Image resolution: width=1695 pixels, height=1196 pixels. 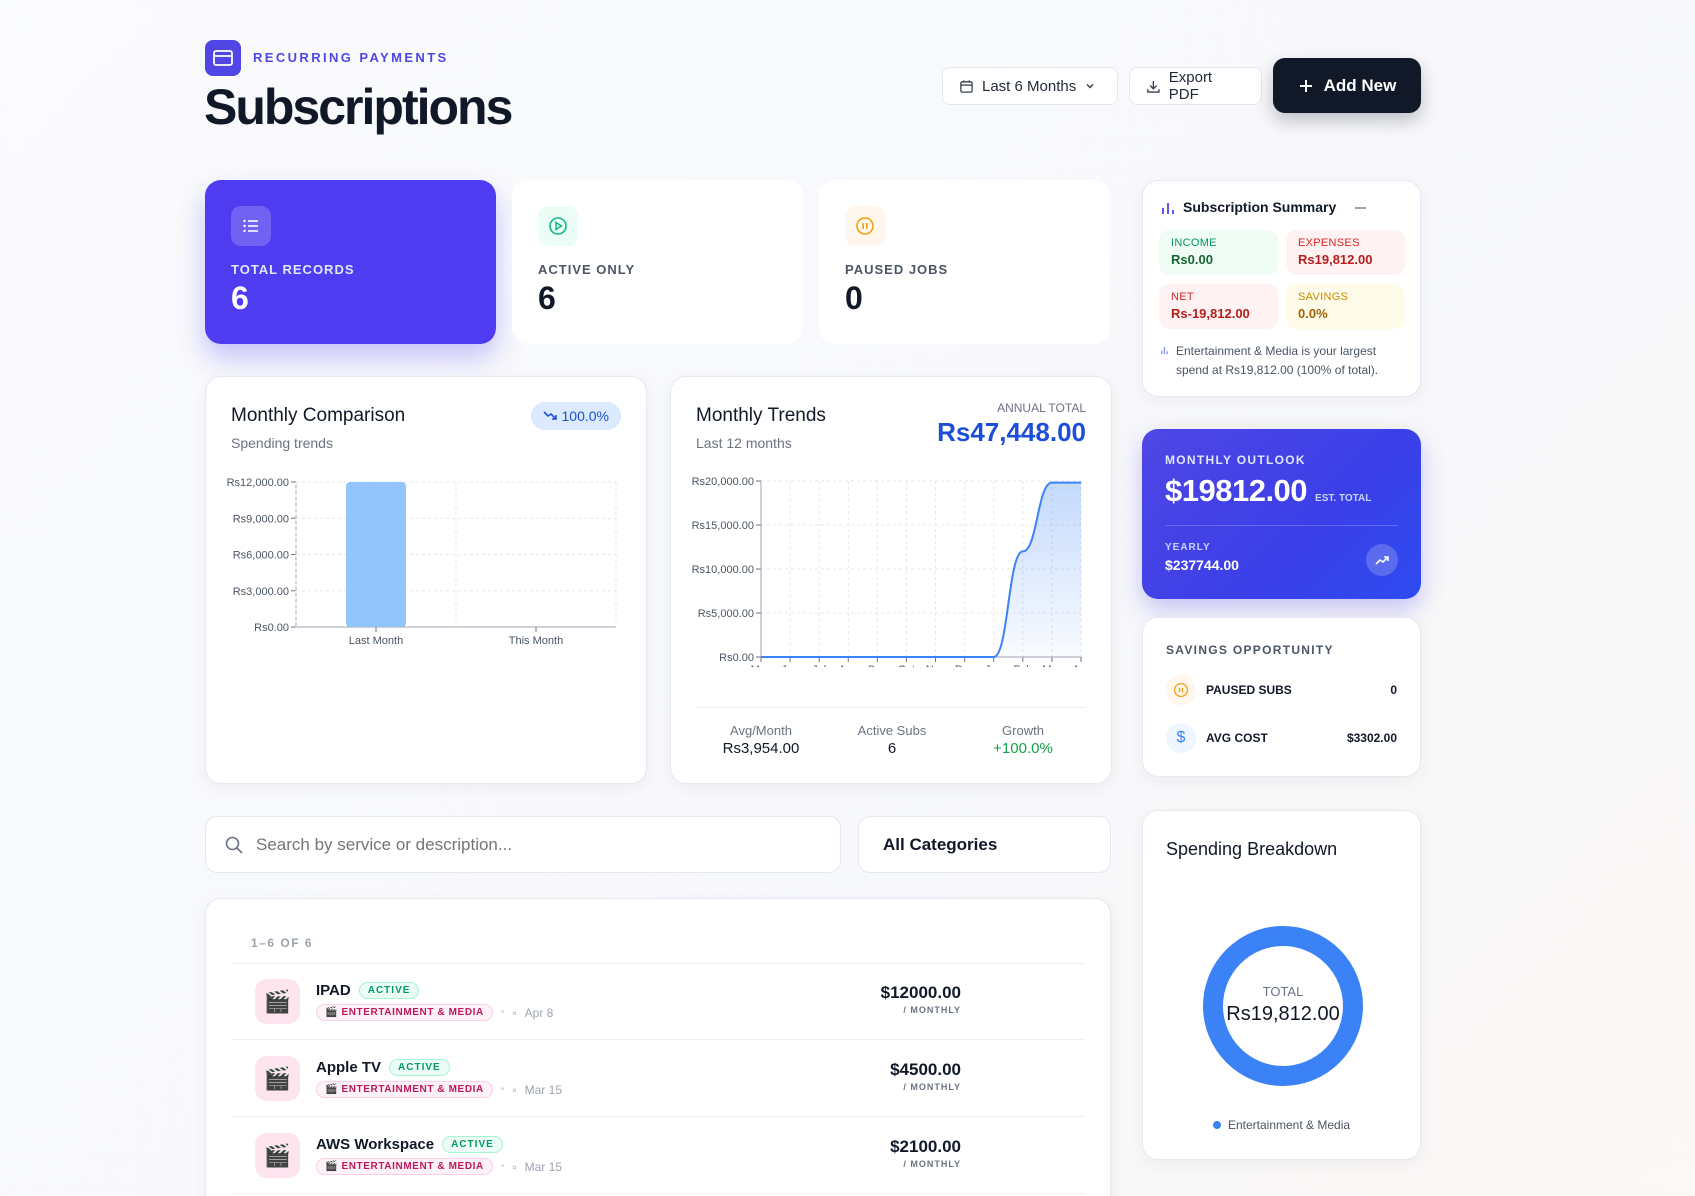 What do you see at coordinates (376, 554) in the screenshot?
I see `bar` at bounding box center [376, 554].